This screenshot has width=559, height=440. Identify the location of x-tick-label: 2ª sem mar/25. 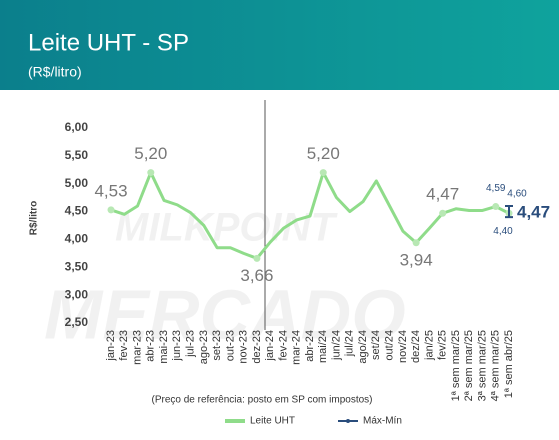
(469, 365).